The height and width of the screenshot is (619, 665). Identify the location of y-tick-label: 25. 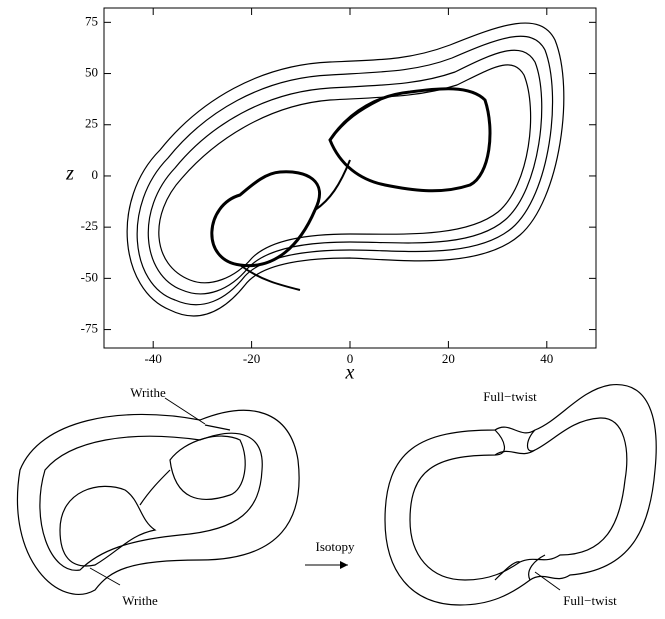
(91, 123).